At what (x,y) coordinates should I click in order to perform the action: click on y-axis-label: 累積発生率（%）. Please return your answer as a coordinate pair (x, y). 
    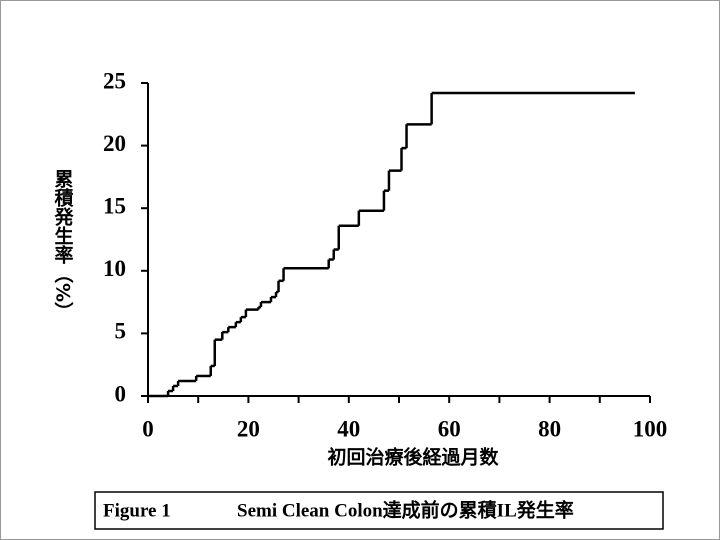
    Looking at the image, I should click on (63, 245).